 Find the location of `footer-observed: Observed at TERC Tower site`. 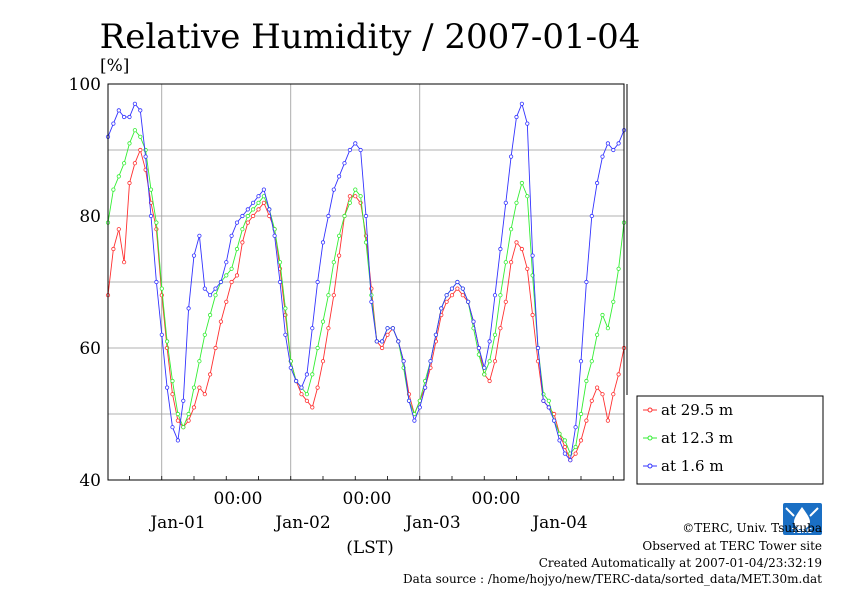

footer-observed: Observed at TERC Tower site is located at coordinates (732, 546).